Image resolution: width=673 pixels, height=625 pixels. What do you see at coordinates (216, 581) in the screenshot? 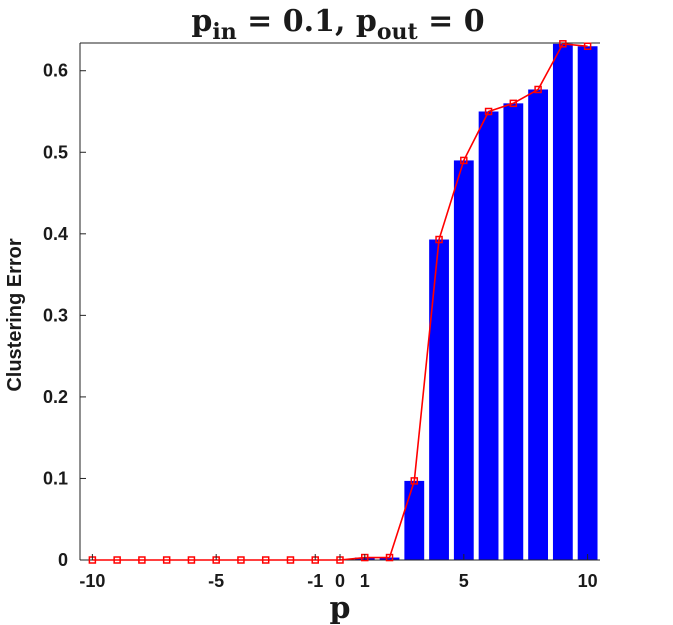
I see `x-tick-label: -5` at bounding box center [216, 581].